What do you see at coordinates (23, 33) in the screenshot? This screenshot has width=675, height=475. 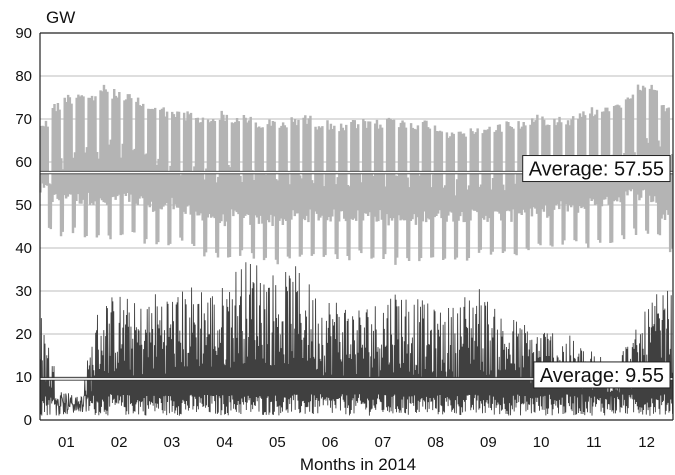 I see `y-tick-label: 90` at bounding box center [23, 33].